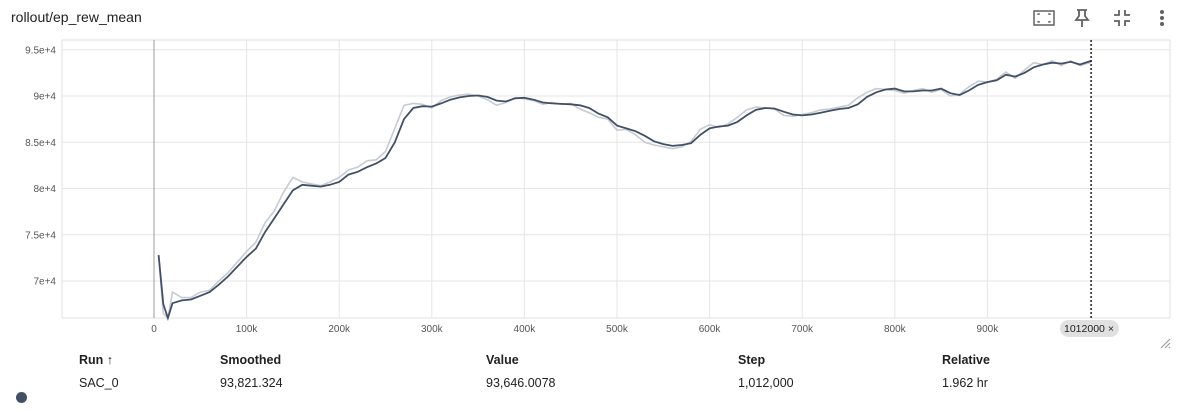  Describe the element at coordinates (40, 50) in the screenshot. I see `y-tick-label: 9.5e+4` at that location.